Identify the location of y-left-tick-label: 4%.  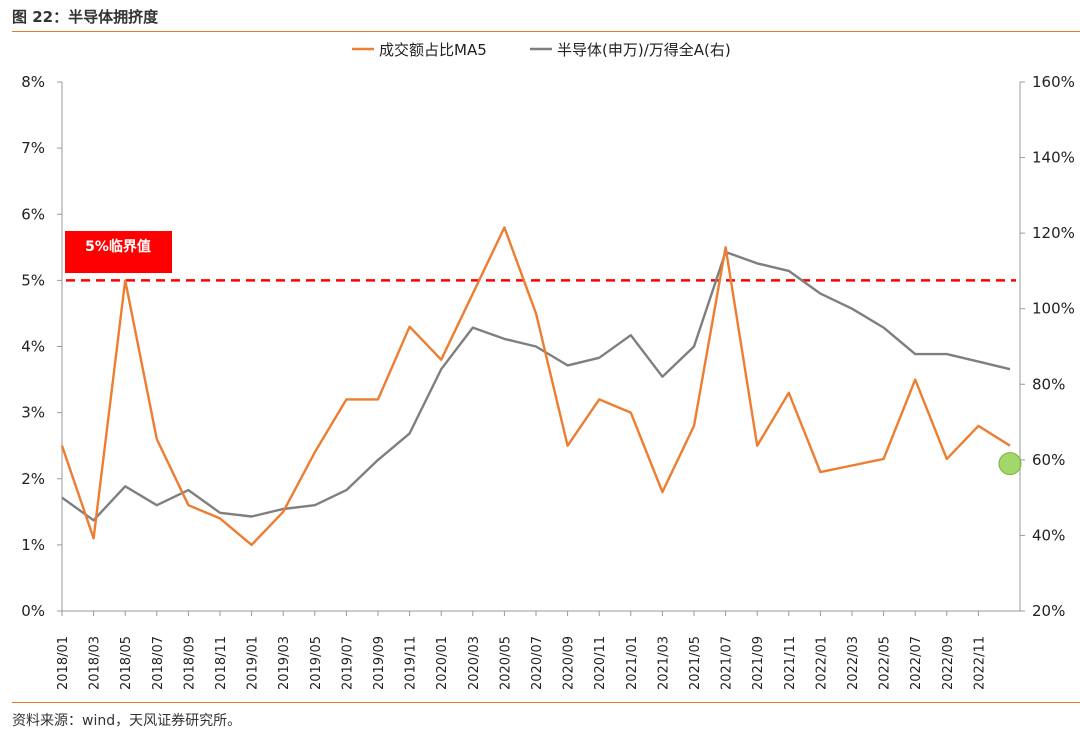
(33, 347).